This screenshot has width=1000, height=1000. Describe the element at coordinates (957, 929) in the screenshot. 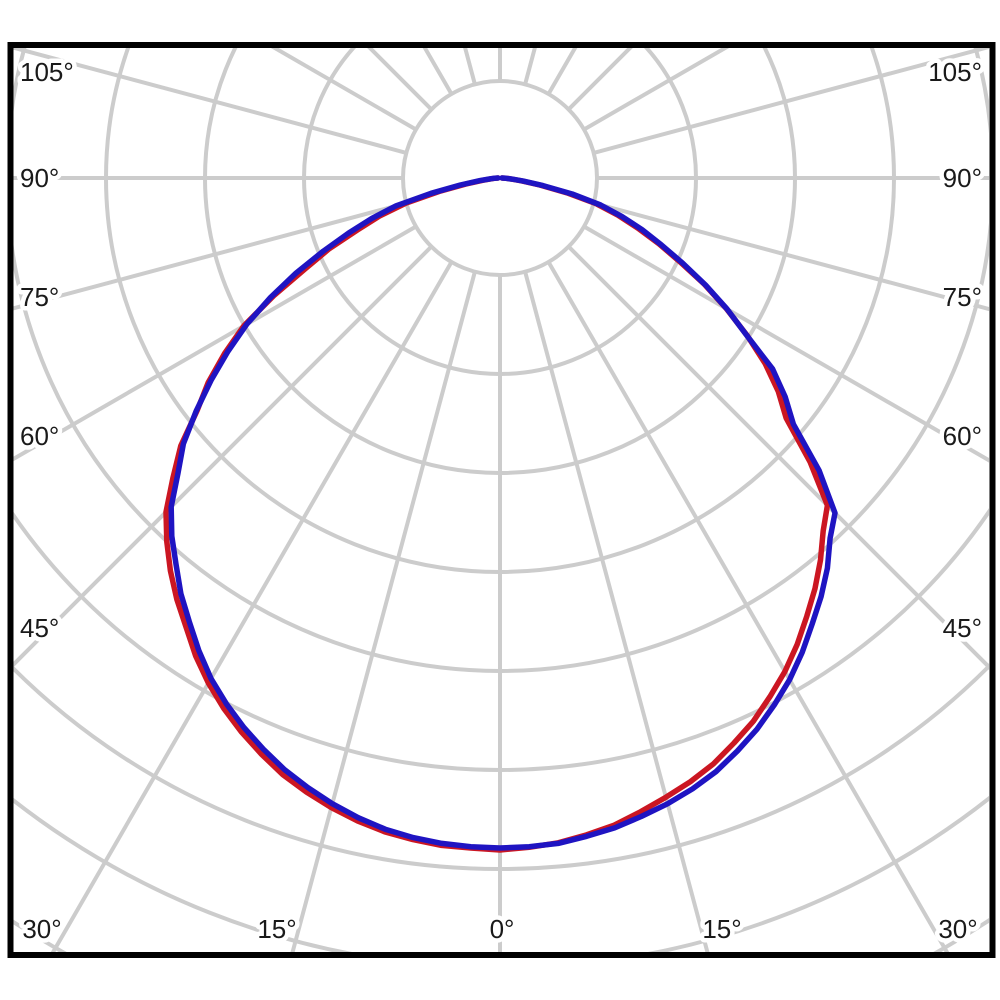

I see `angle-label-bottom-right-30: 30°` at that location.